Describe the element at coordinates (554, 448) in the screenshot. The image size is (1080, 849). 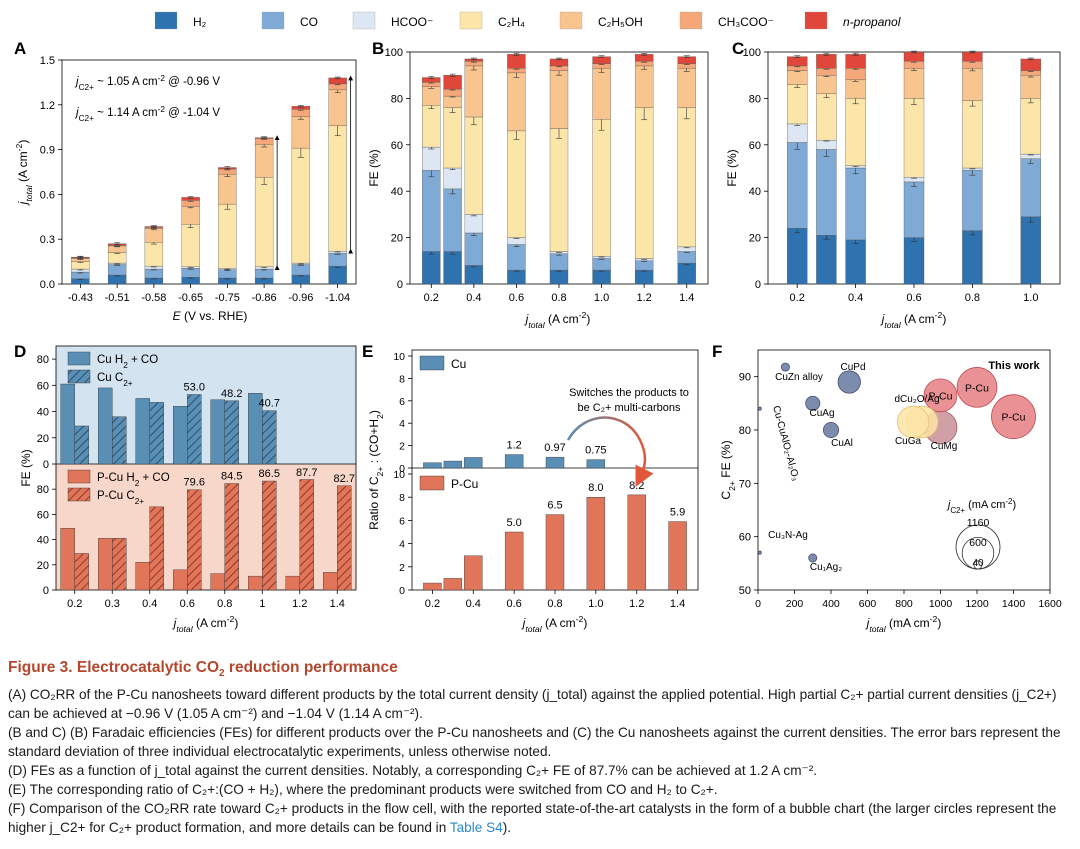
I see `value-label: 0.97` at that location.